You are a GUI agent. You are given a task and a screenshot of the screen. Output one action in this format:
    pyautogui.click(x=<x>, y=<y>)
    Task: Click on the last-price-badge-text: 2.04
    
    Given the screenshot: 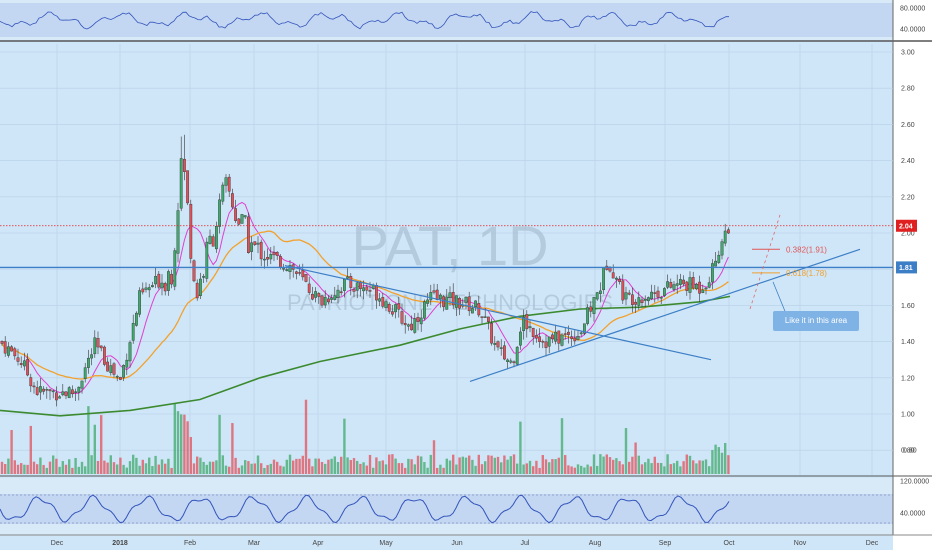 What is the action you would take?
    pyautogui.click(x=906, y=226)
    